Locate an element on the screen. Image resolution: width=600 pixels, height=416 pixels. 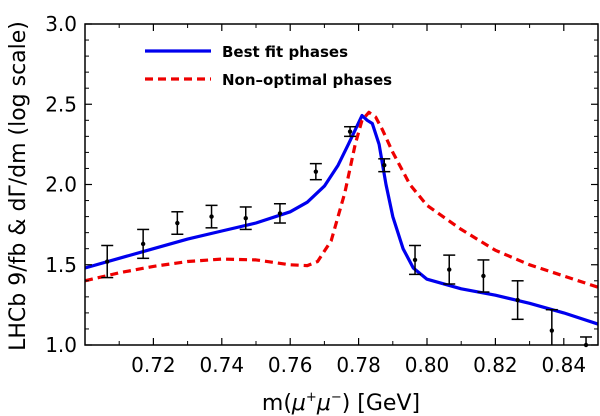
x-axis-title-minus-sign: − is located at coordinates (336, 397).